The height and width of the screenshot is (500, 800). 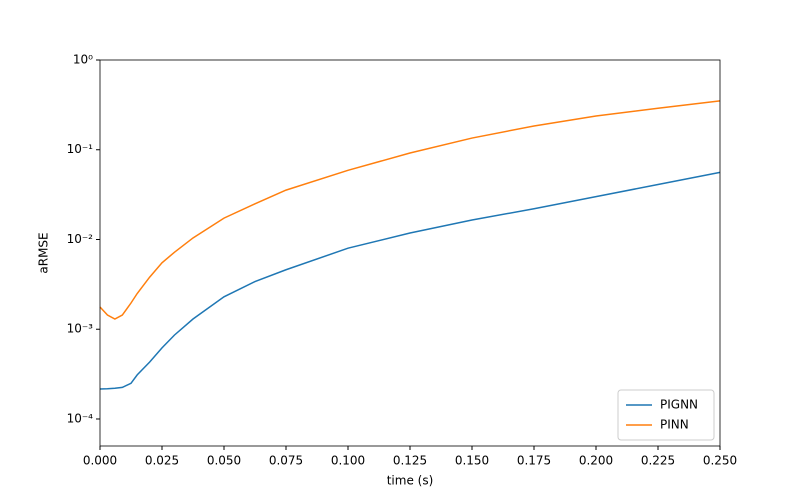 I want to click on y-tick-label: 10⁻², so click(x=80, y=239).